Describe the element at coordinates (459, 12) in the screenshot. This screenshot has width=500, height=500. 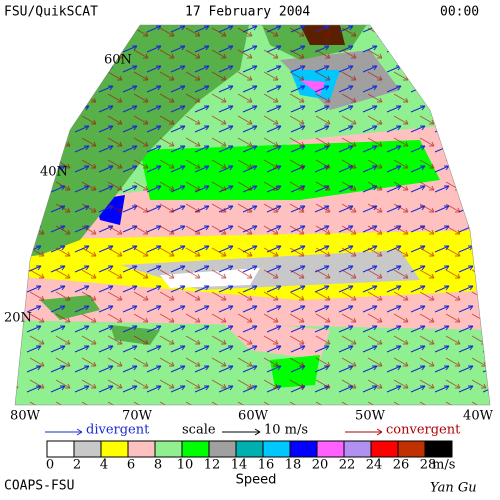
I see `time: 00:00` at that location.